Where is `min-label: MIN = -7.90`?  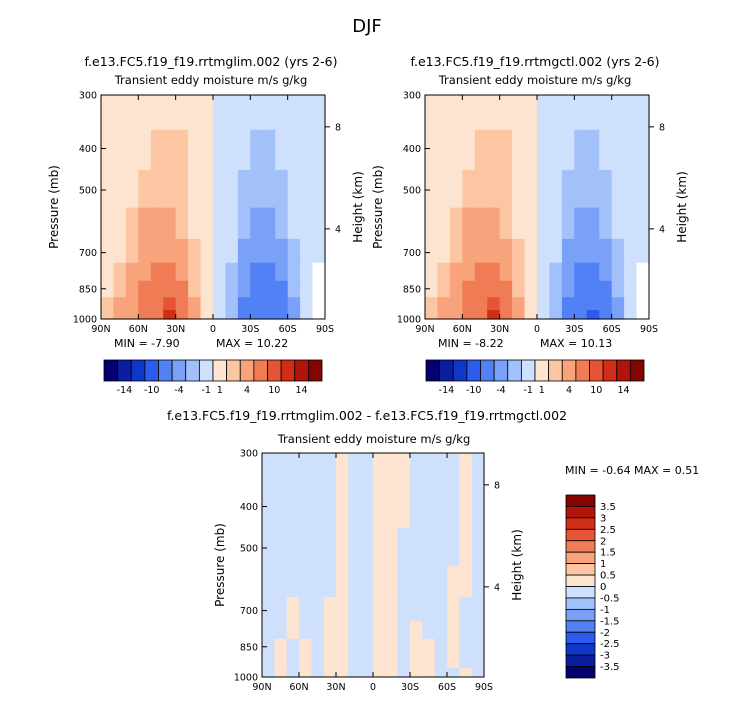
min-label: MIN = -7.90 is located at coordinates (147, 343).